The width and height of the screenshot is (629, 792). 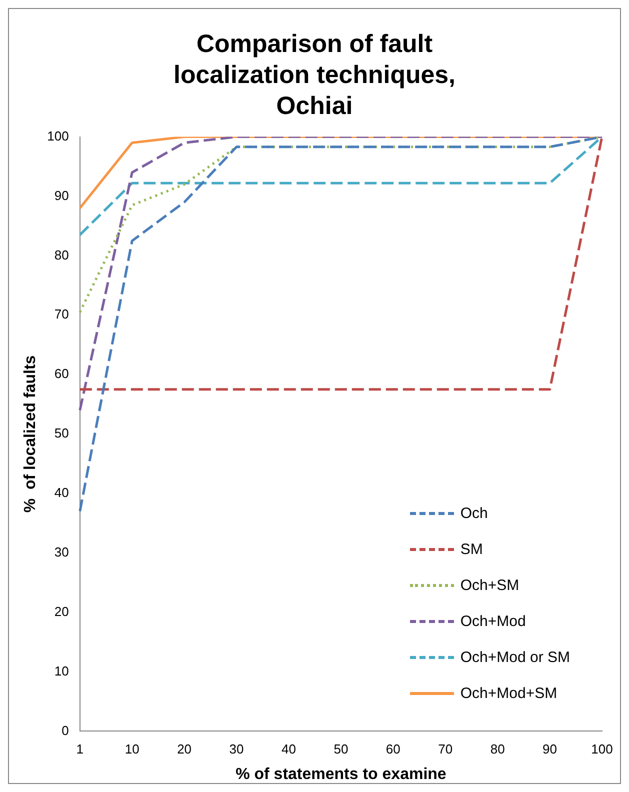 What do you see at coordinates (236, 749) in the screenshot?
I see `x-tick-label: 30` at bounding box center [236, 749].